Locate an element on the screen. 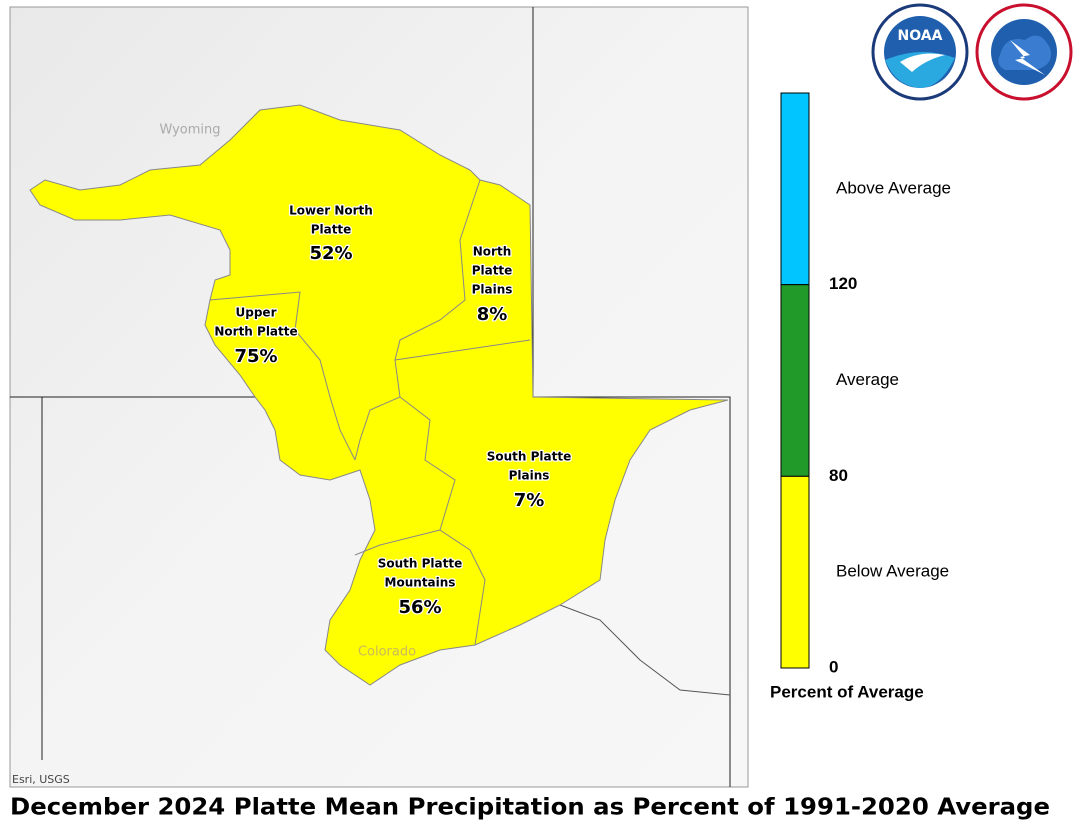  nws-logo is located at coordinates (1027, 57).